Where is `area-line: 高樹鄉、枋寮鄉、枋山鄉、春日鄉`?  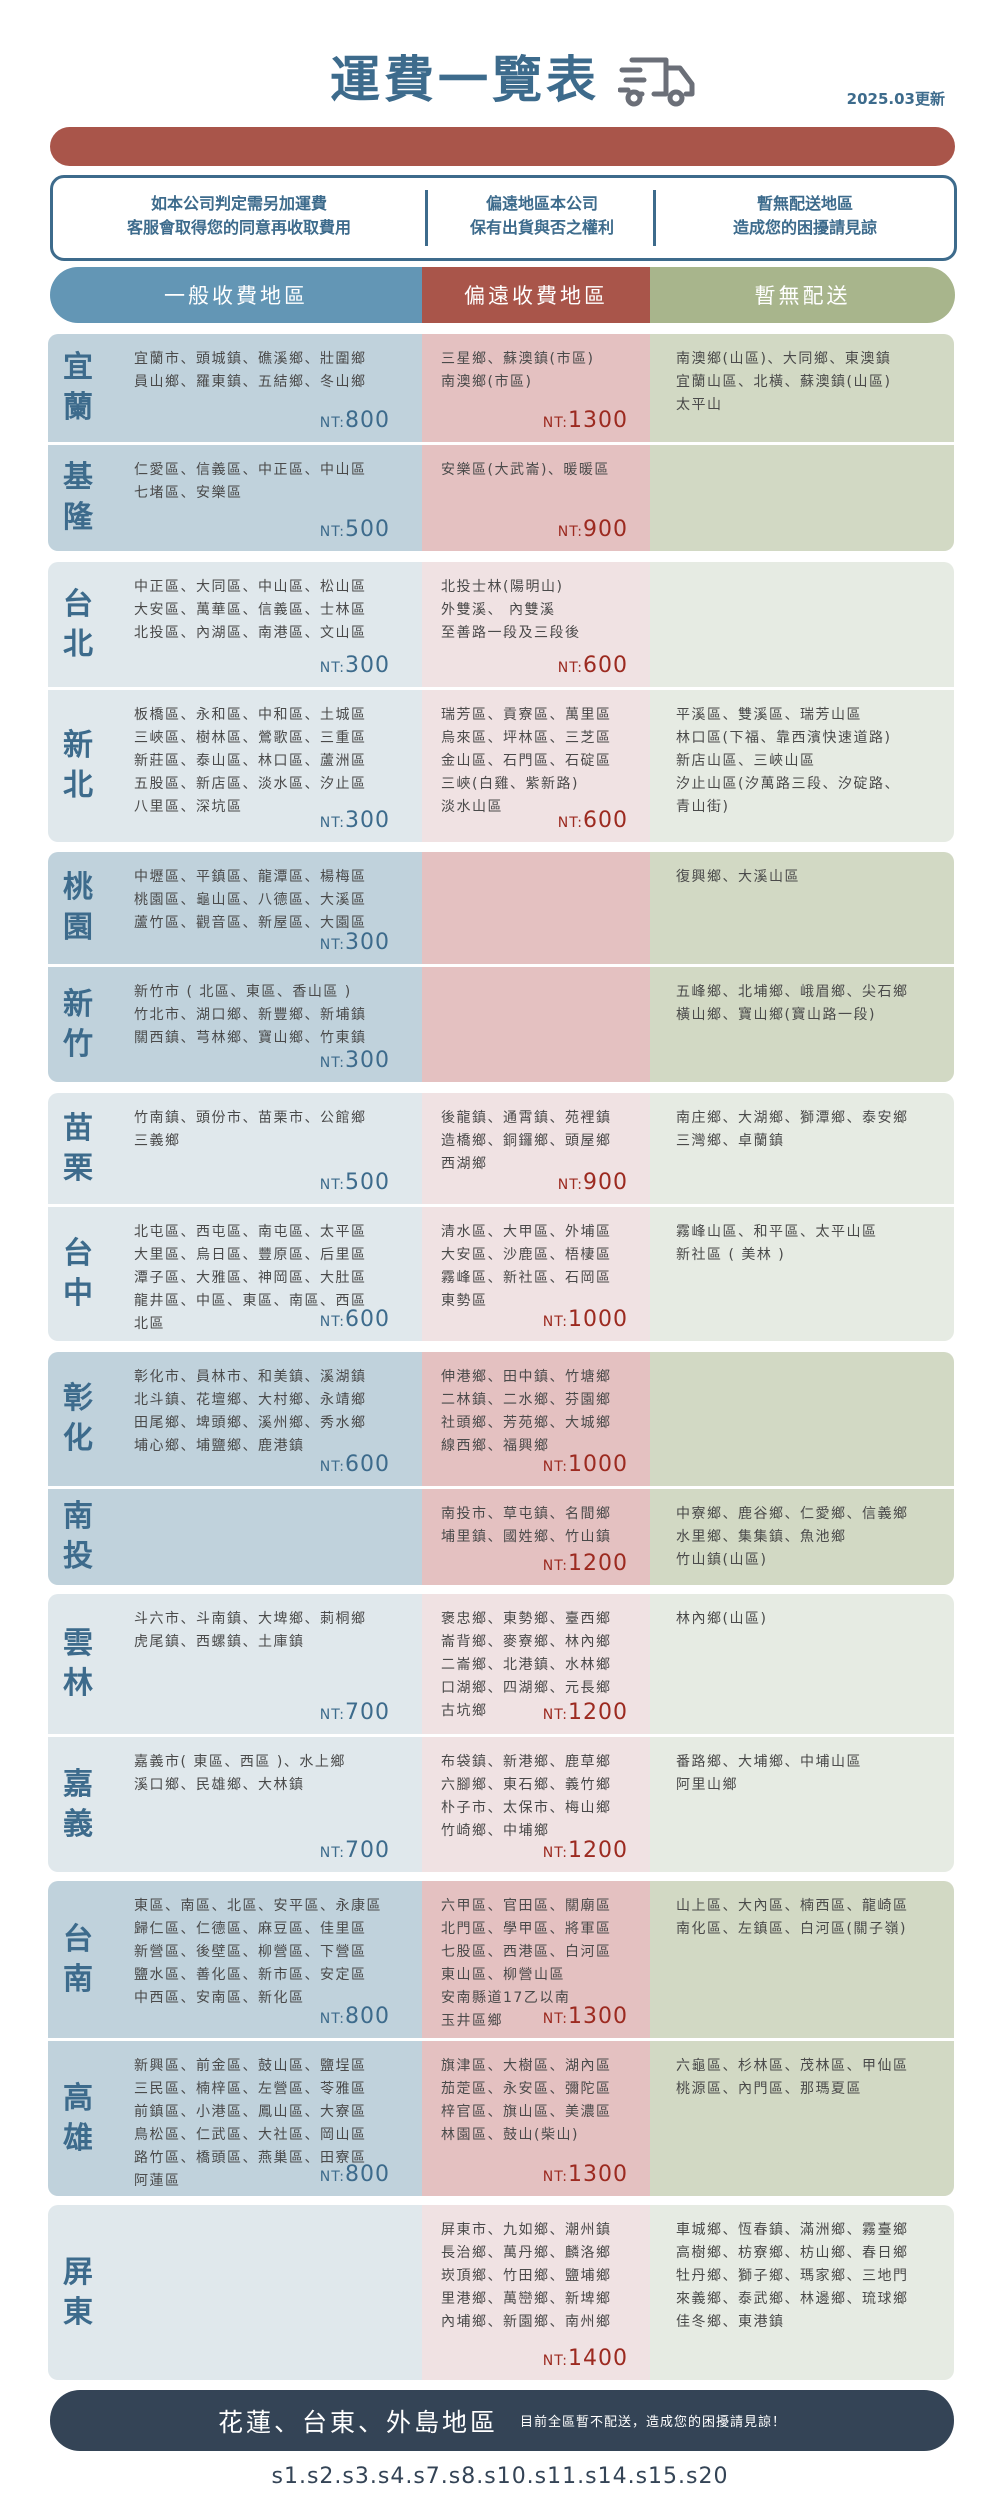 area-line: 高樹鄉、枋寮鄉、枋山鄉、春日鄉 is located at coordinates (792, 2253).